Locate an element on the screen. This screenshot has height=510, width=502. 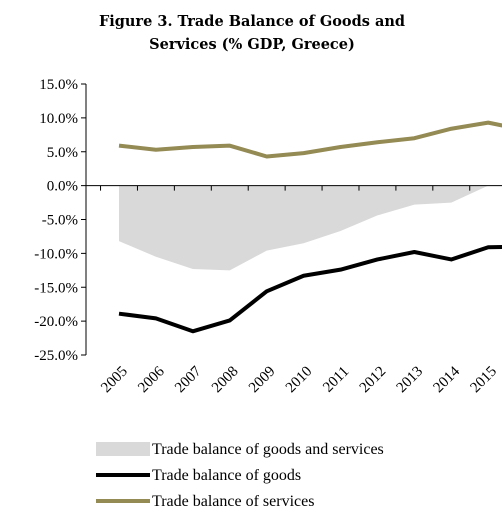
y-tick-label: 0.0% is located at coordinates (62, 187).